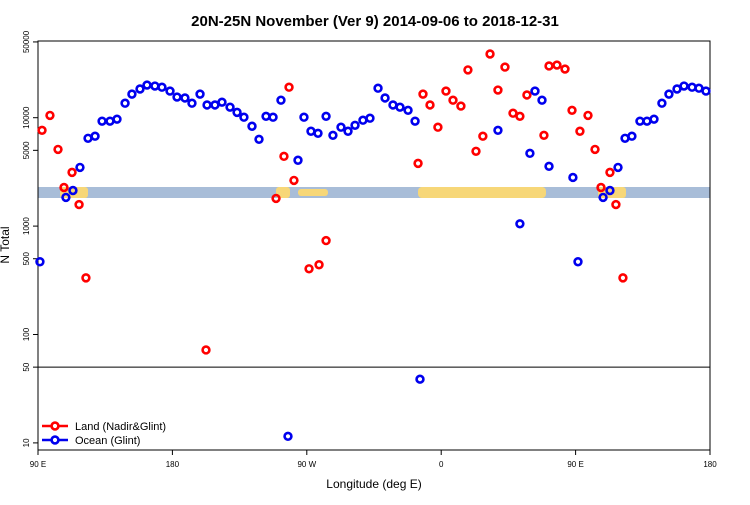 The image size is (750, 505). I want to click on y-tick-label: 50000, so click(26, 41).